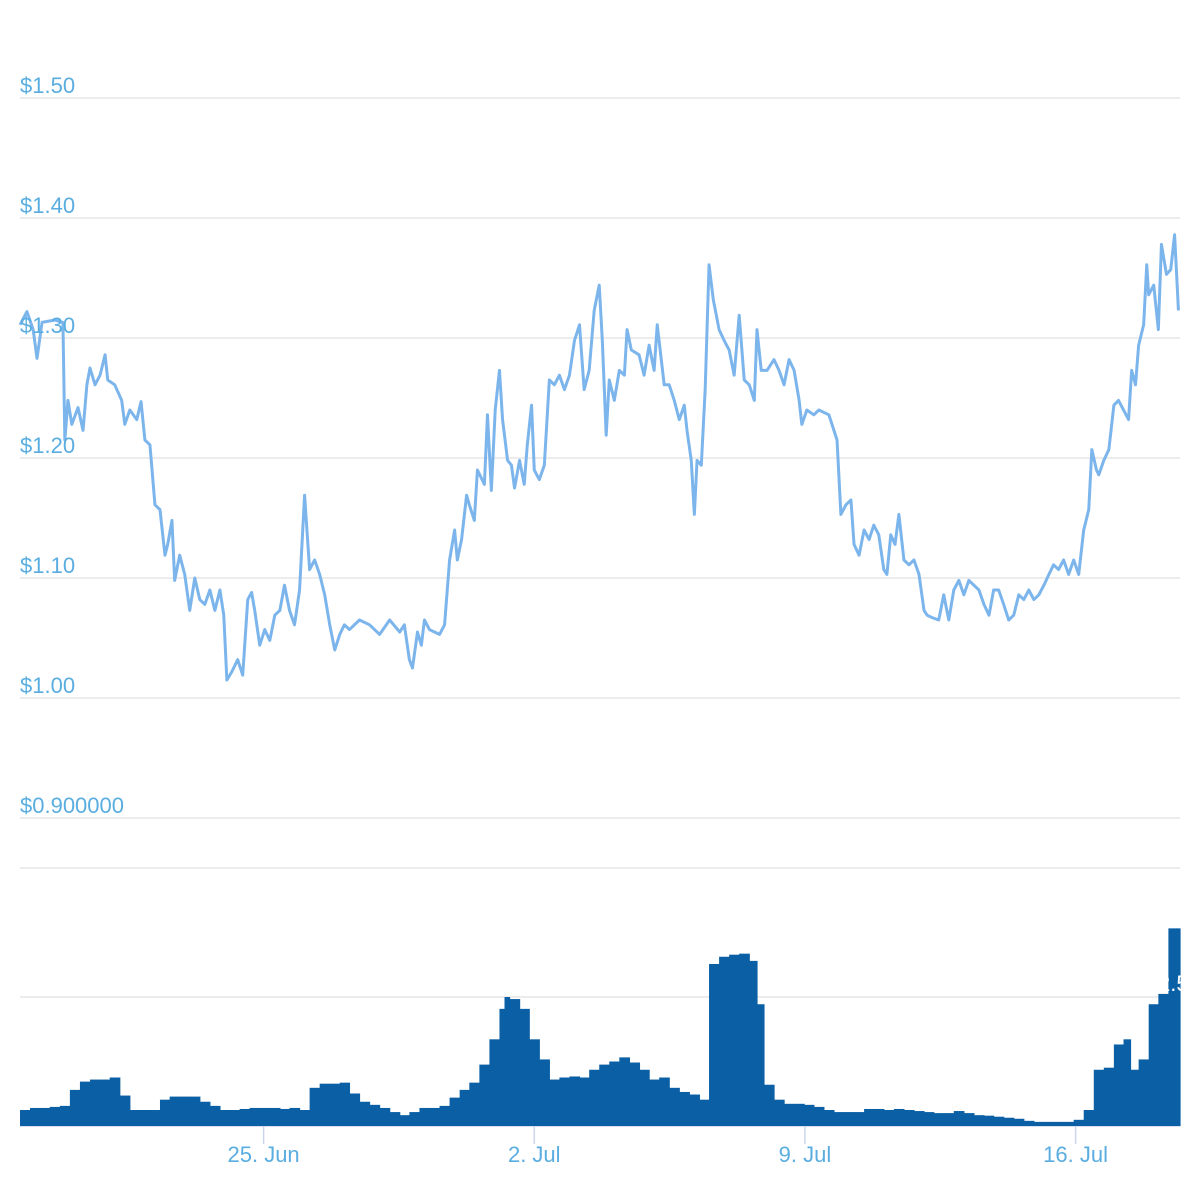 This screenshot has height=1200, width=1200. I want to click on x-tick-label: 16. Jul, so click(1075, 1154).